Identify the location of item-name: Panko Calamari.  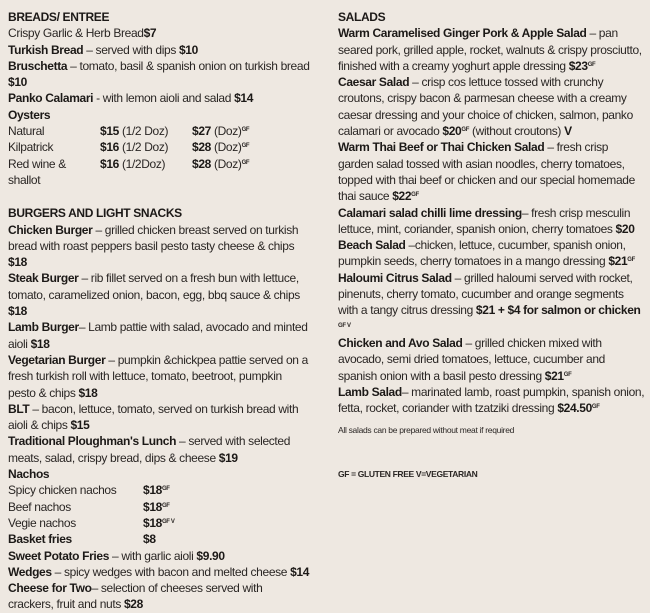
(51, 98).